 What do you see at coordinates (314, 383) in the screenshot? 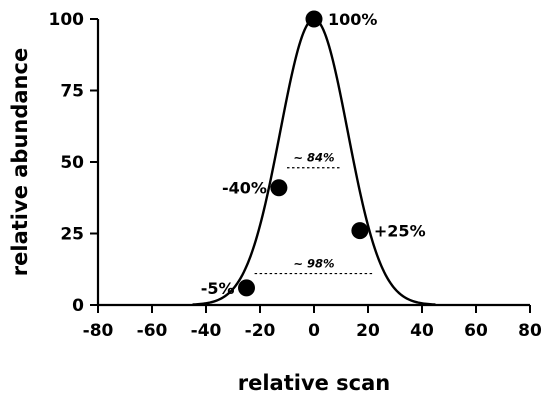
I see `x-axis-title: relative scan` at bounding box center [314, 383].